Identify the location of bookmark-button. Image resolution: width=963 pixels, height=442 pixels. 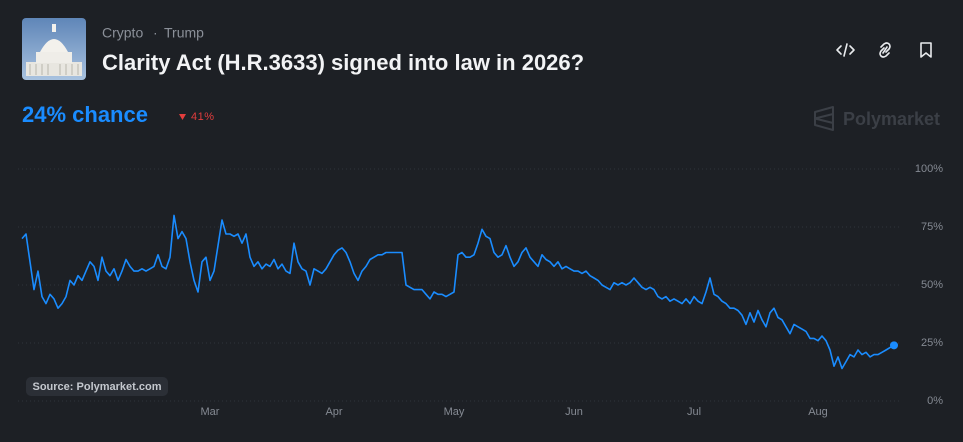
(926, 50).